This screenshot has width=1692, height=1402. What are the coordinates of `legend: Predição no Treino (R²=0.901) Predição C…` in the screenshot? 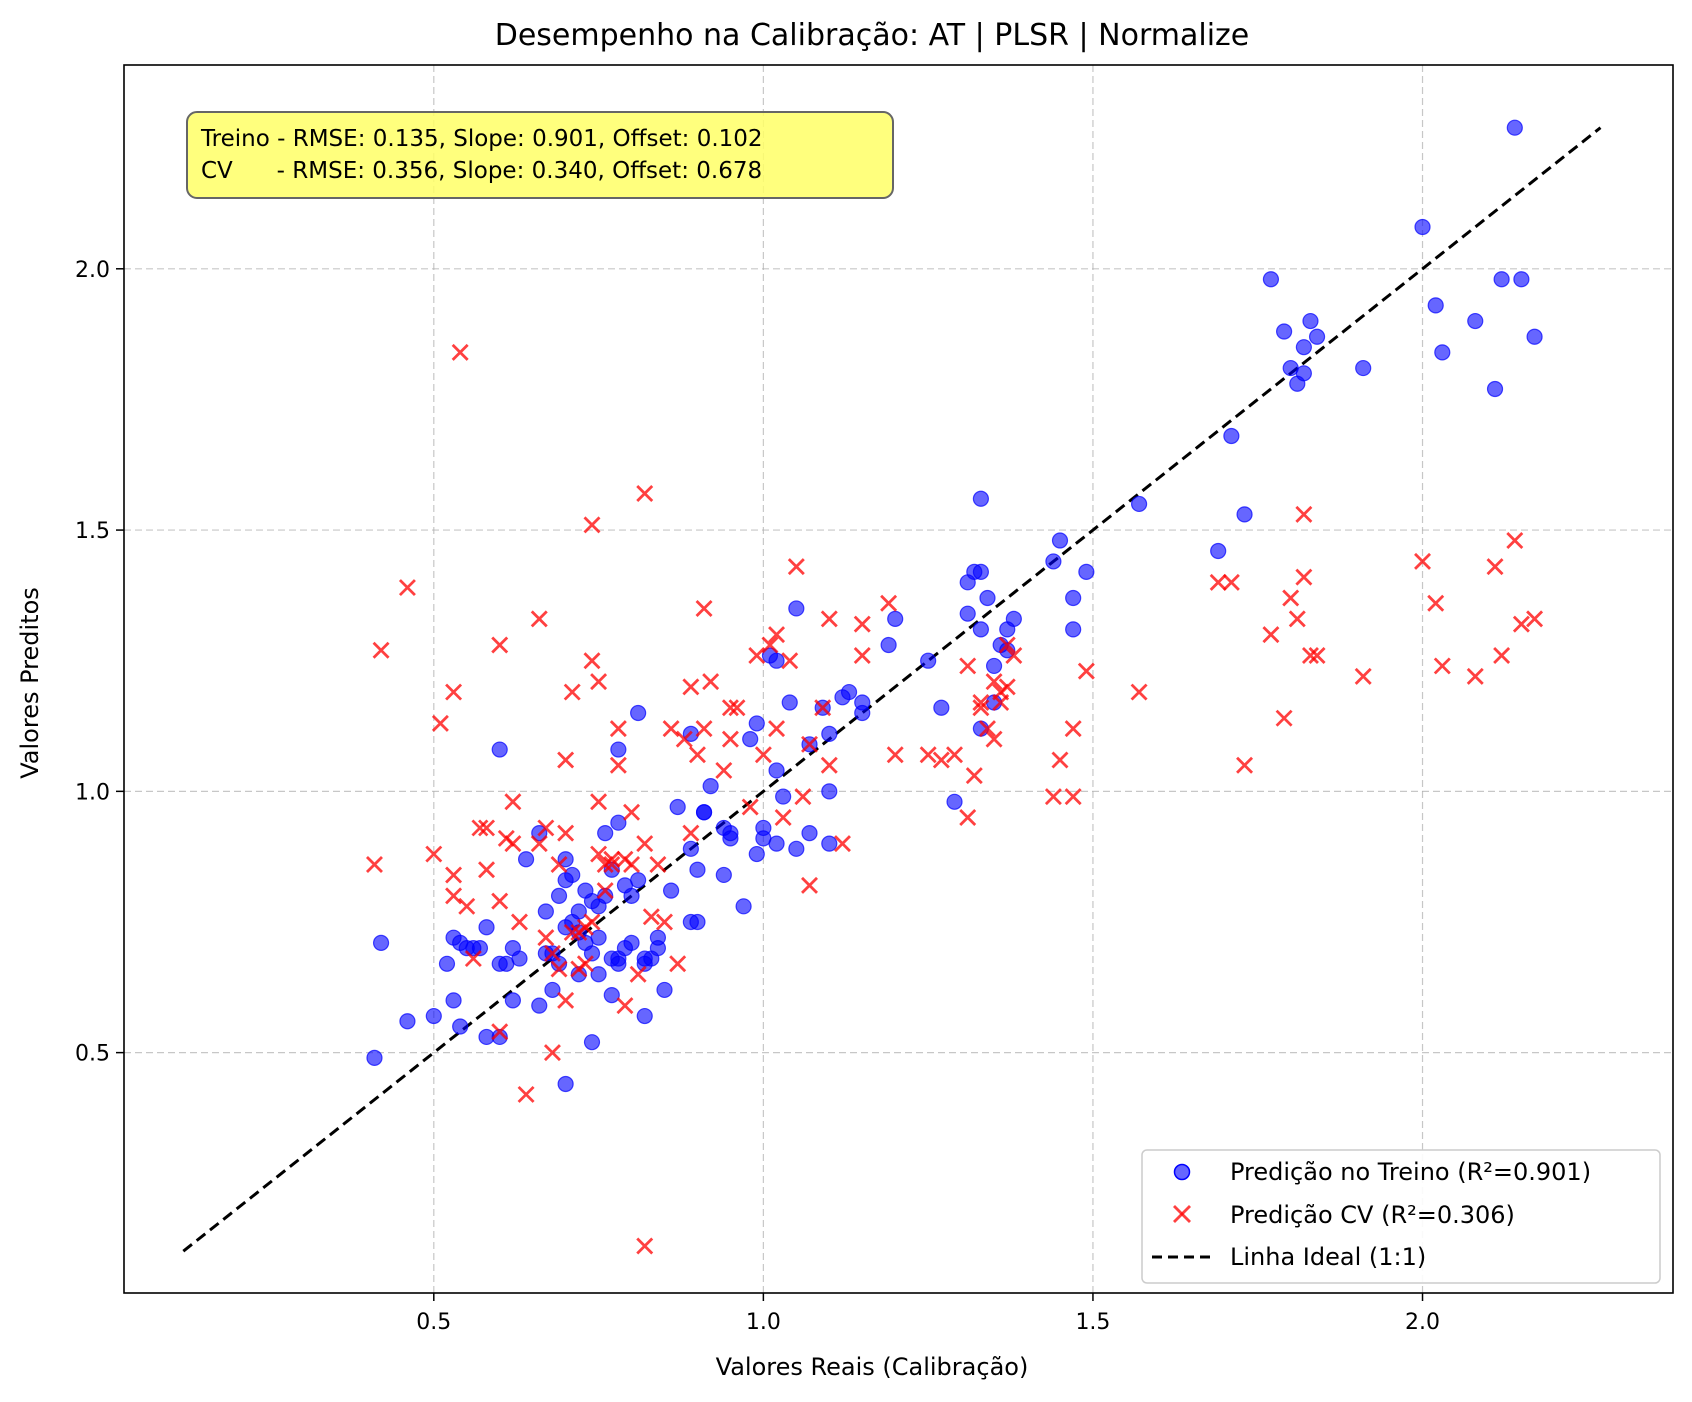 It's located at (1401, 1216).